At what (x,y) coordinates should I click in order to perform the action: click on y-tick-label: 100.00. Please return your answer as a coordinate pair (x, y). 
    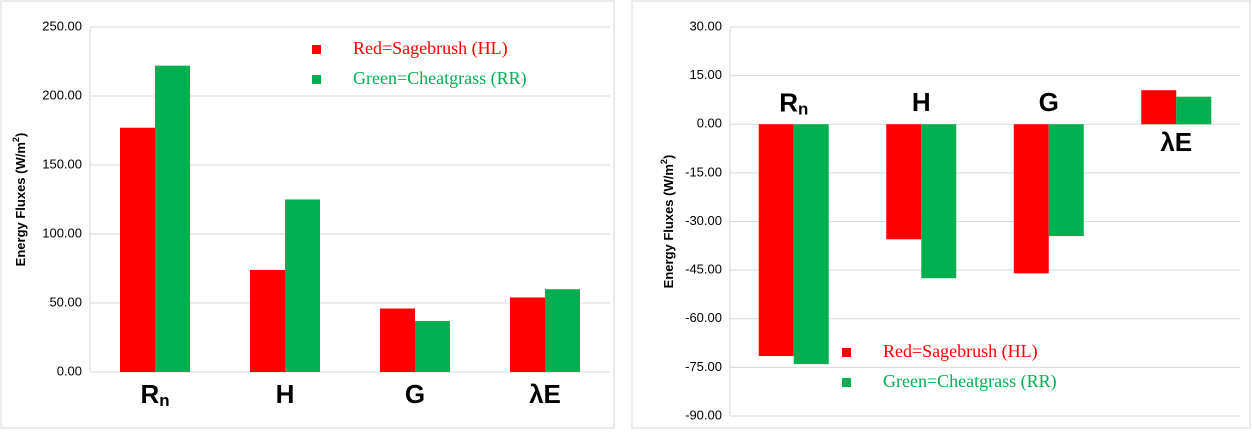
    Looking at the image, I should click on (62, 232).